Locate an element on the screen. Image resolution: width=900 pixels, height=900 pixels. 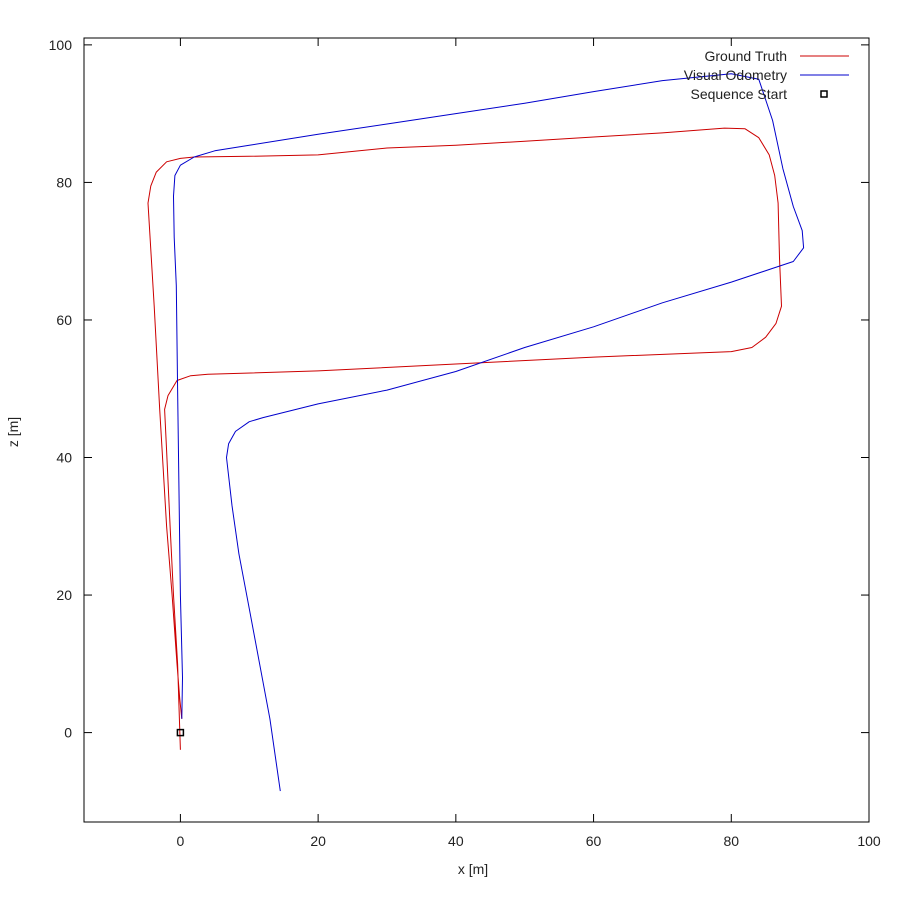
x-tick-label: 20 is located at coordinates (318, 841).